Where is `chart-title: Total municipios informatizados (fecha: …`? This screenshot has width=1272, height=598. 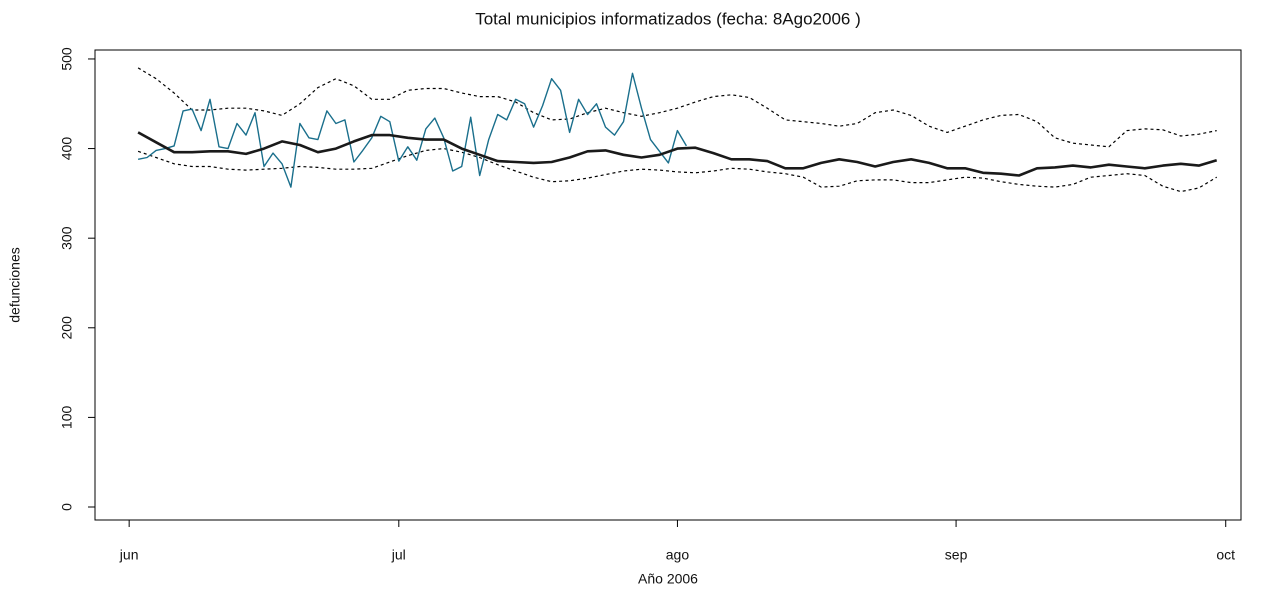 chart-title: Total municipios informatizados (fecha: … is located at coordinates (668, 18).